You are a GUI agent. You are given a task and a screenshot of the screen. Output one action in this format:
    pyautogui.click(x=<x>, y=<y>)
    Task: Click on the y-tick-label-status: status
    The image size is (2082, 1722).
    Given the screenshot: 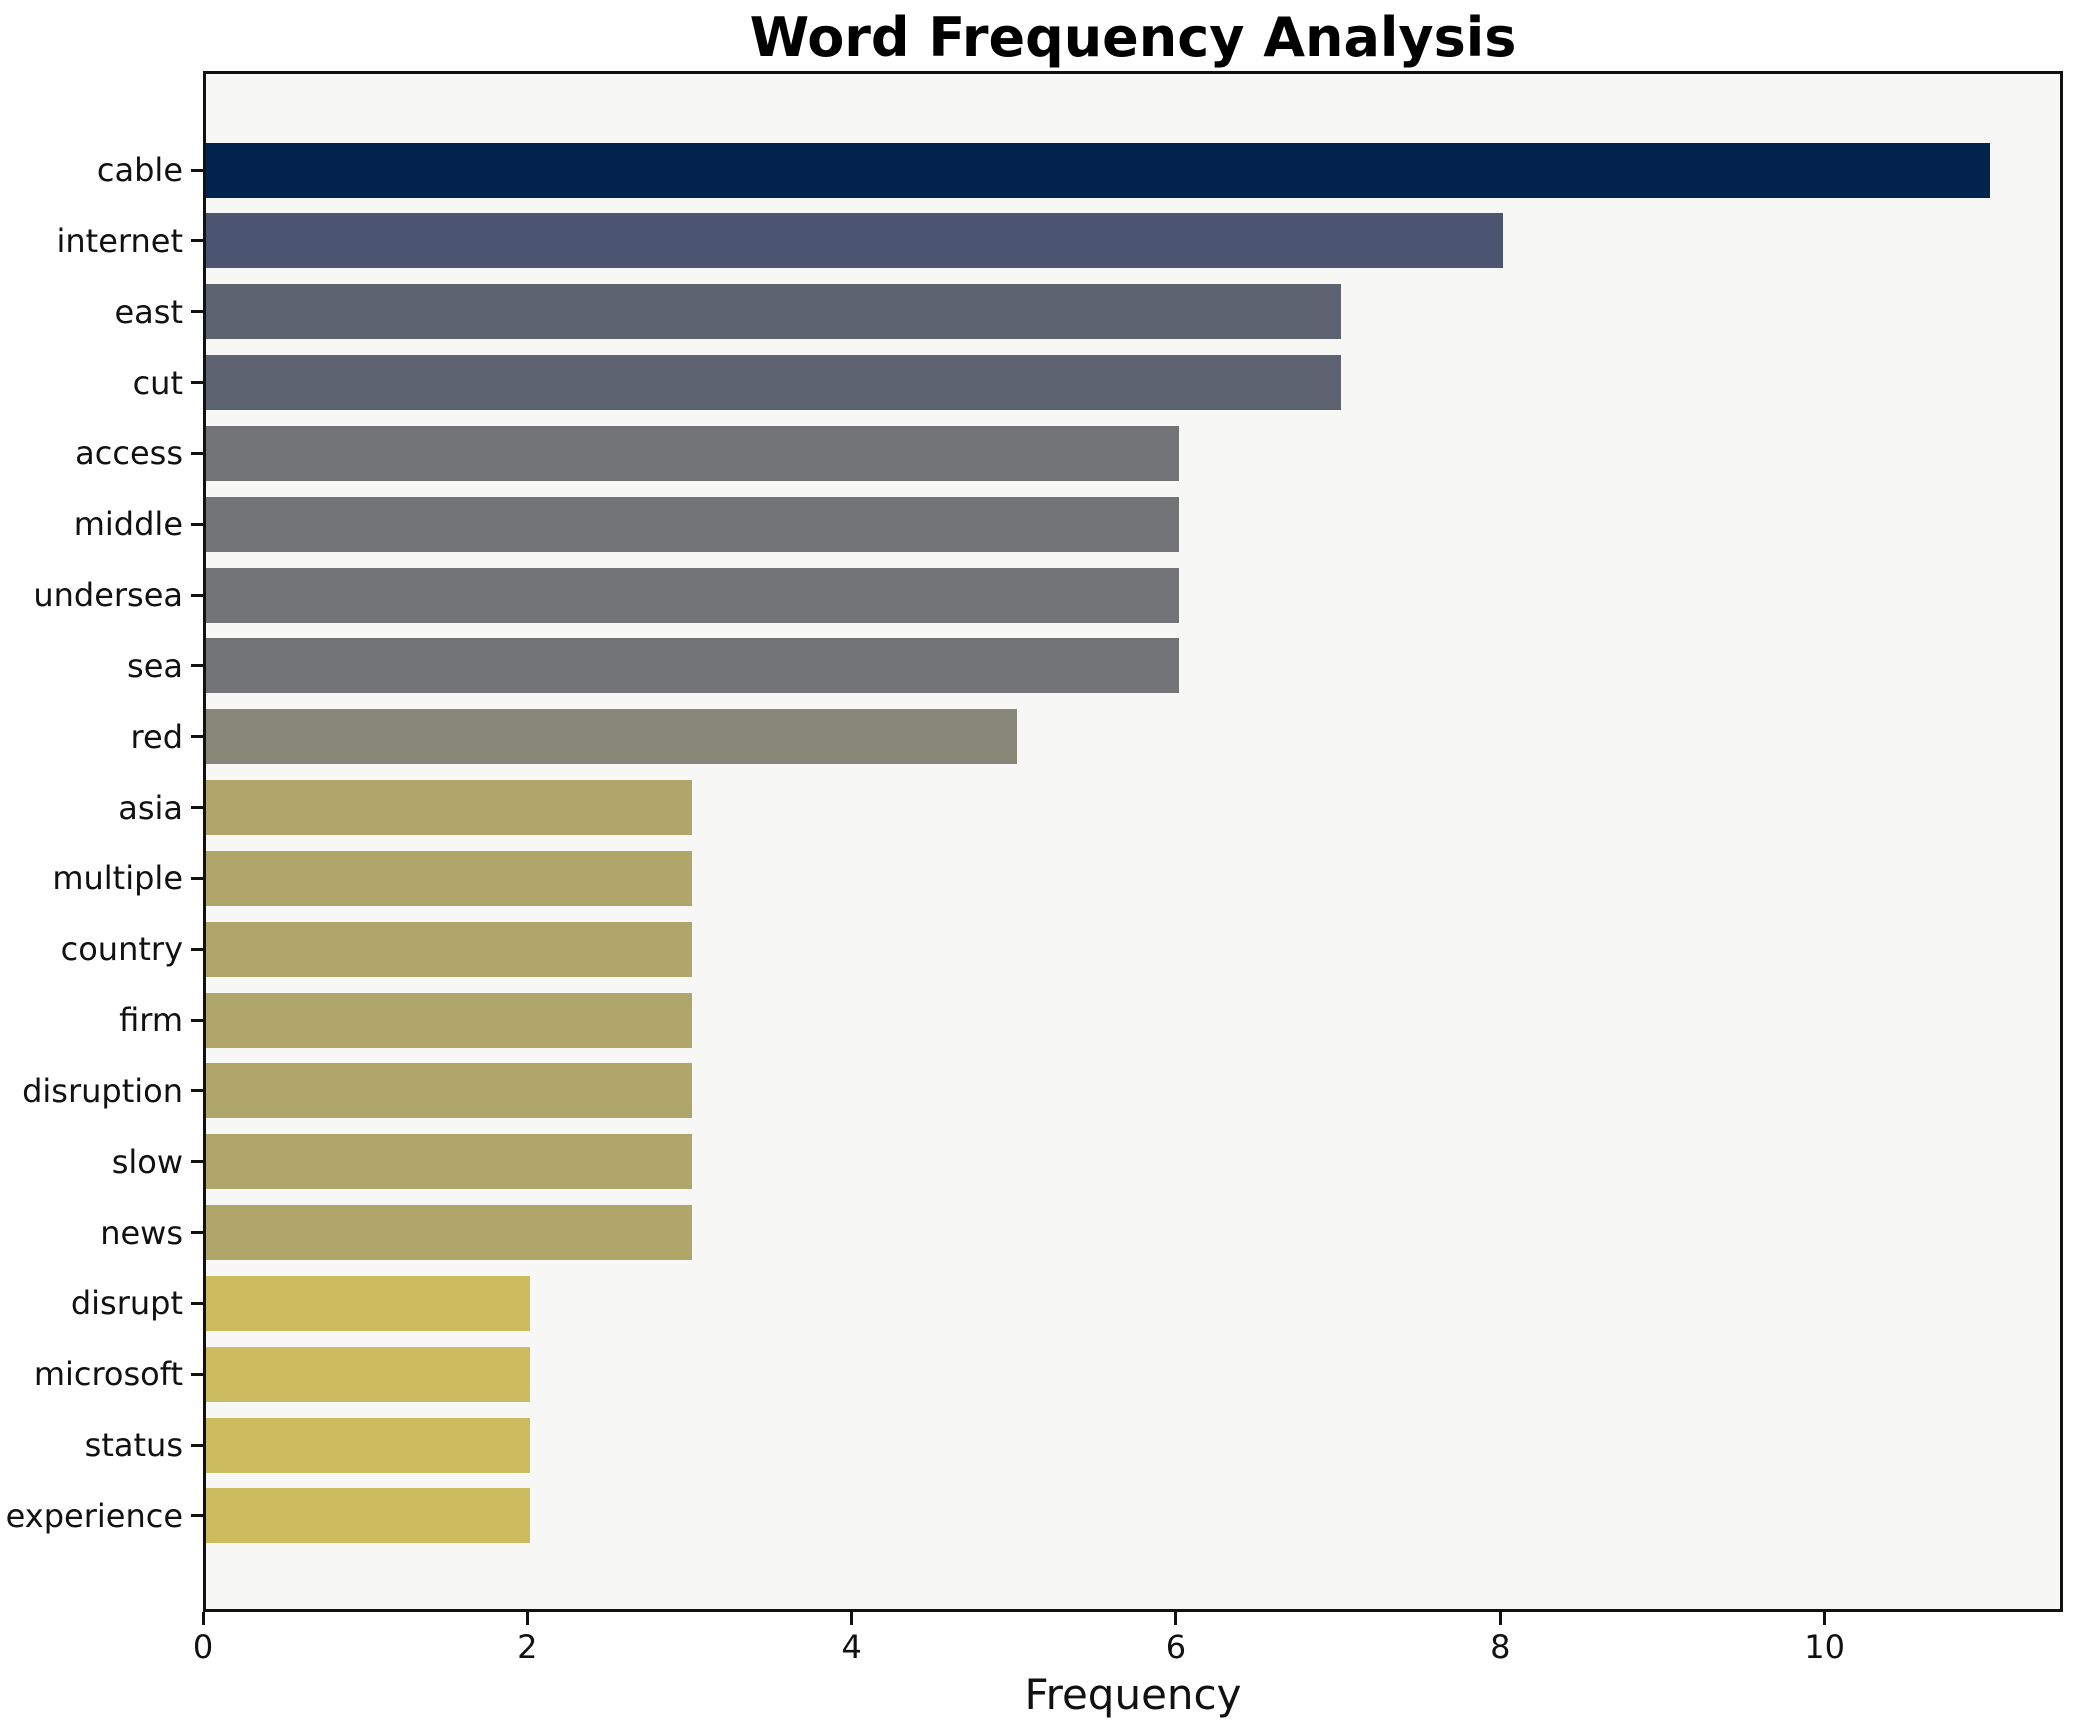 What is the action you would take?
    pyautogui.click(x=133, y=1445)
    